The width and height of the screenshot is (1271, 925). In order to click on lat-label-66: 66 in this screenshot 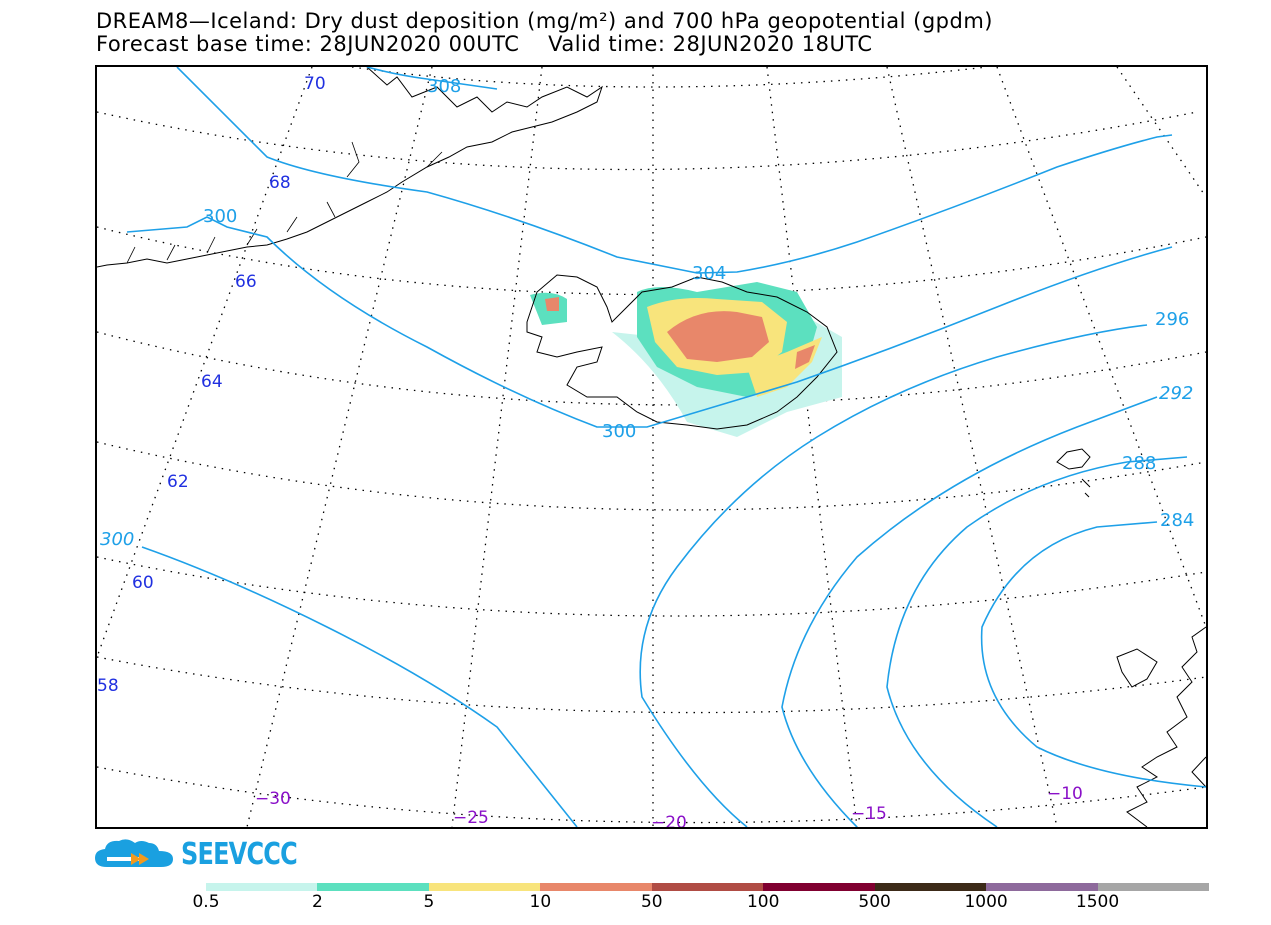, I will do `click(246, 282)`.